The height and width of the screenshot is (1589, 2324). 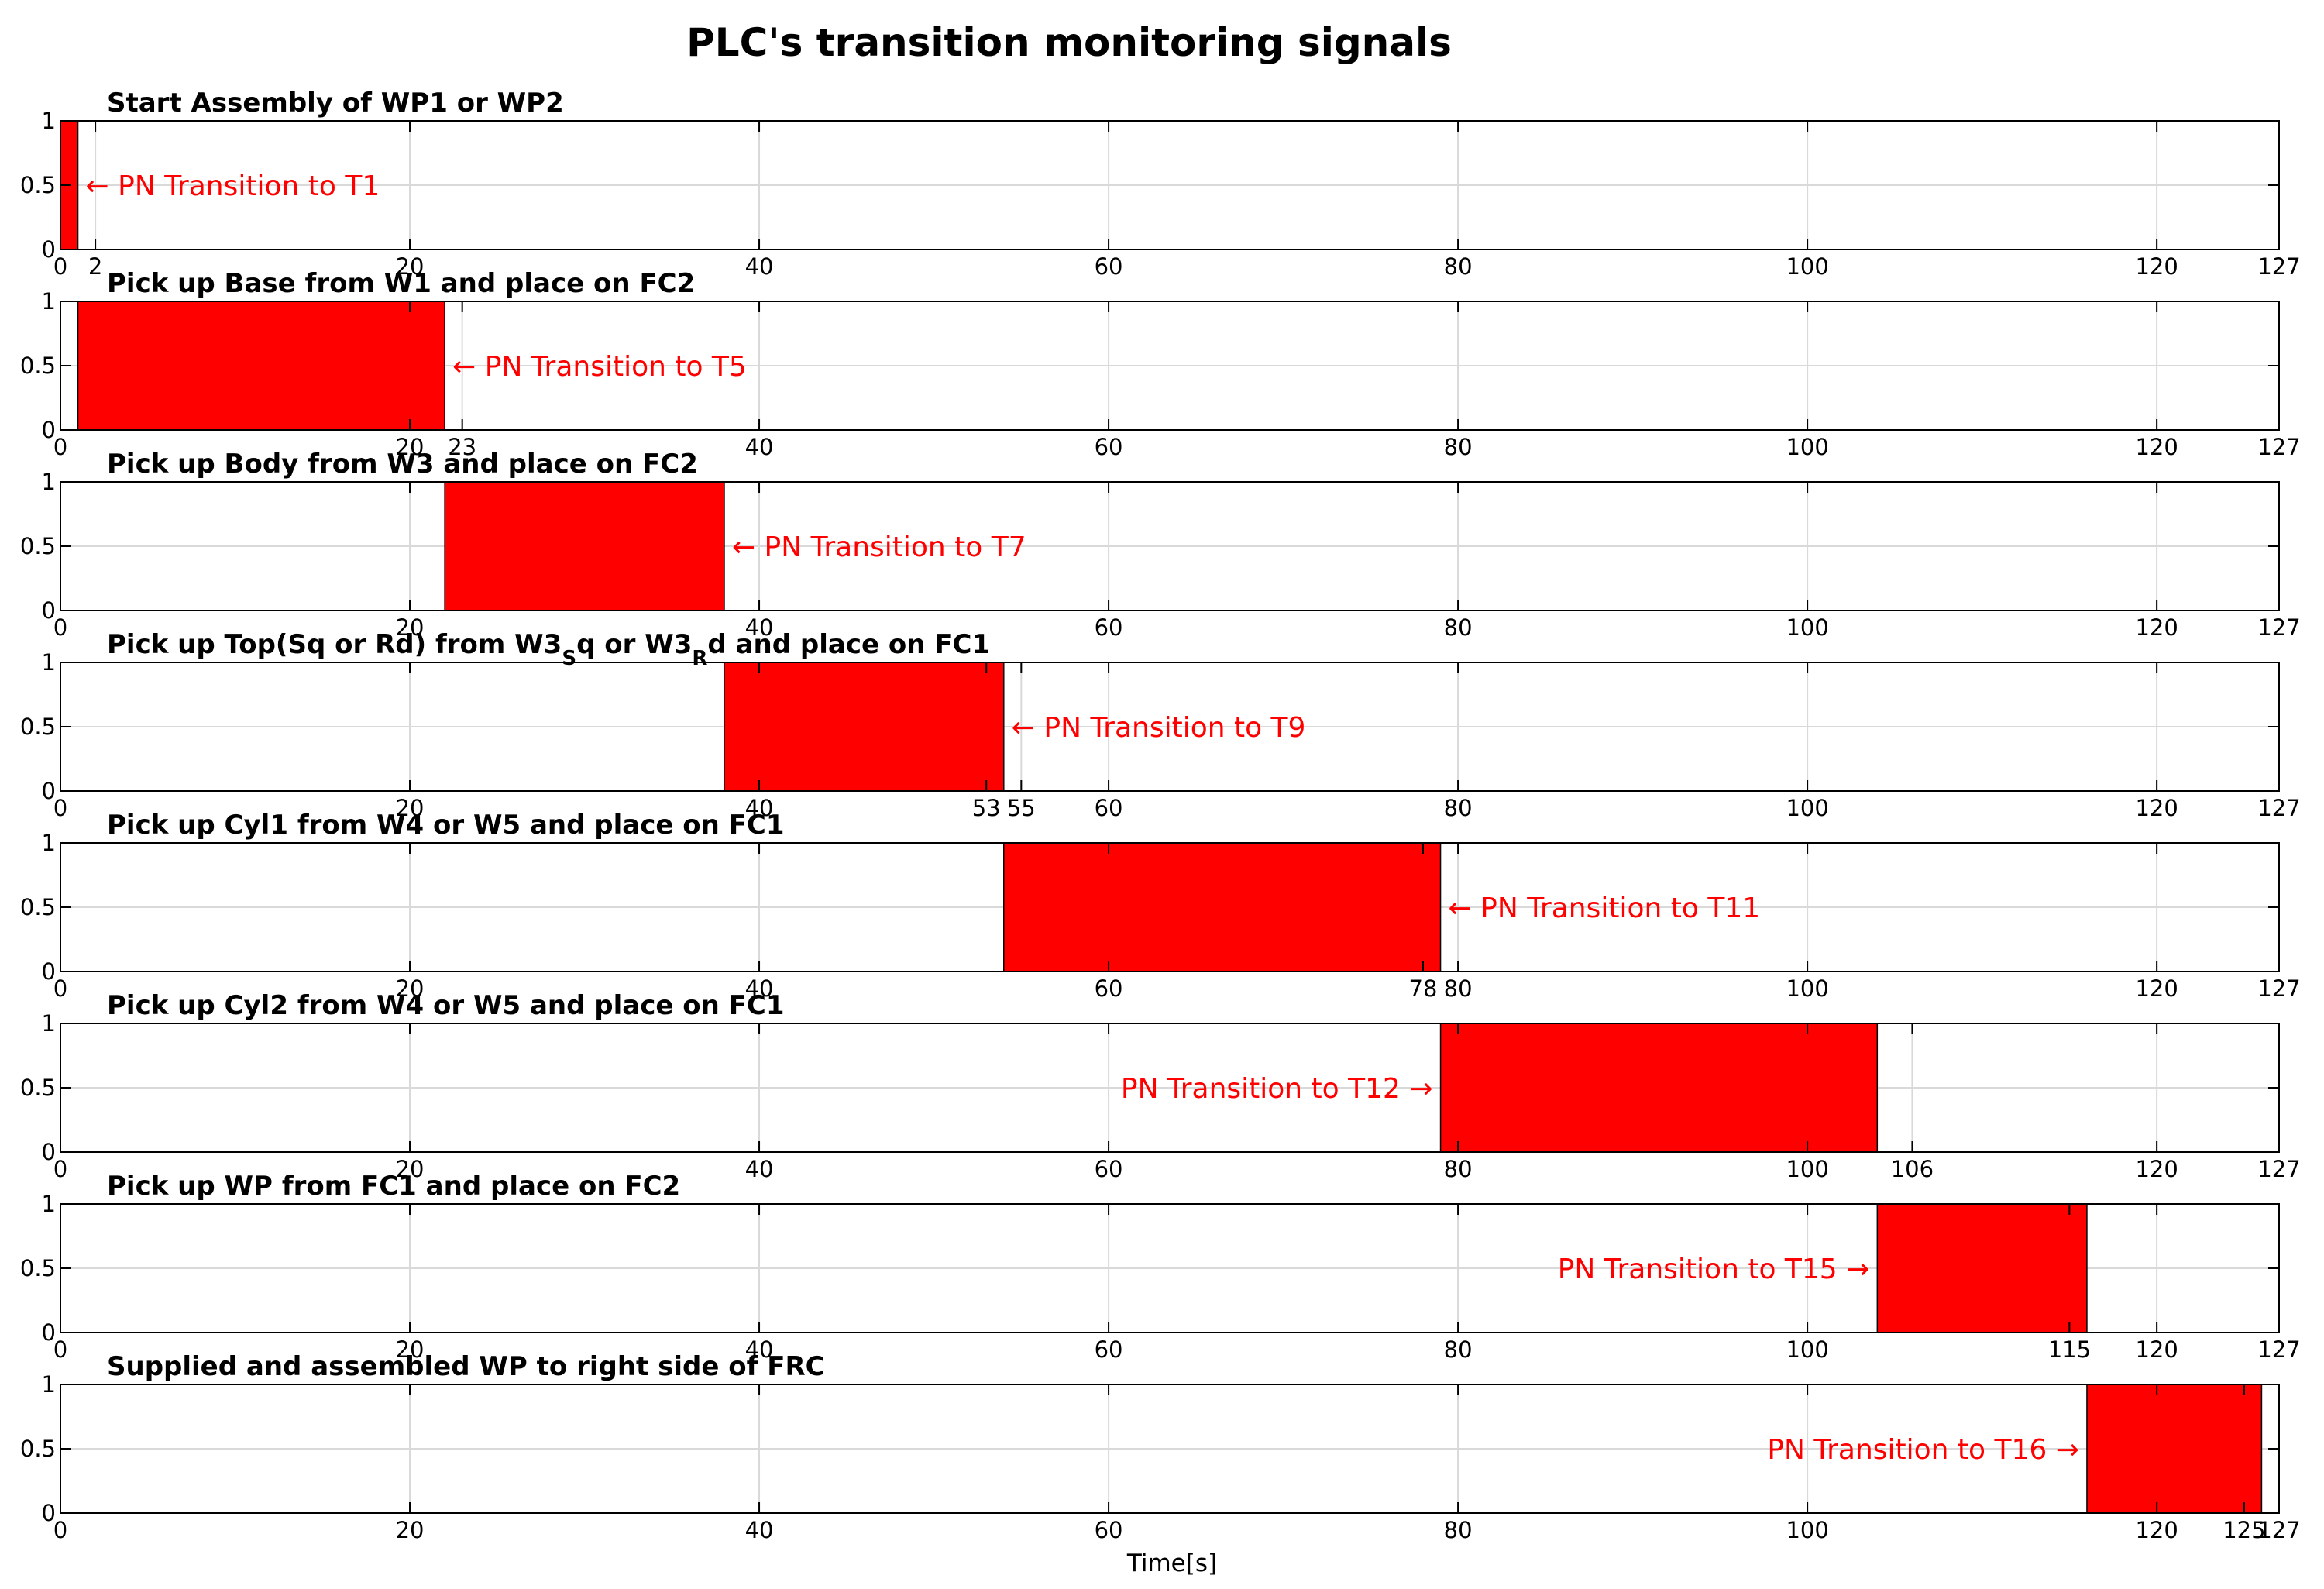 I want to click on transition-annotation: ← PN Transition to T7, so click(x=879, y=547).